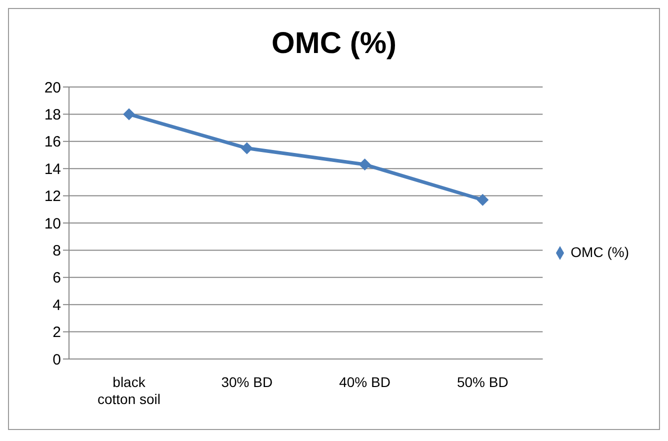 This screenshot has width=668, height=441. I want to click on y-tick-label: 0, so click(56, 359).